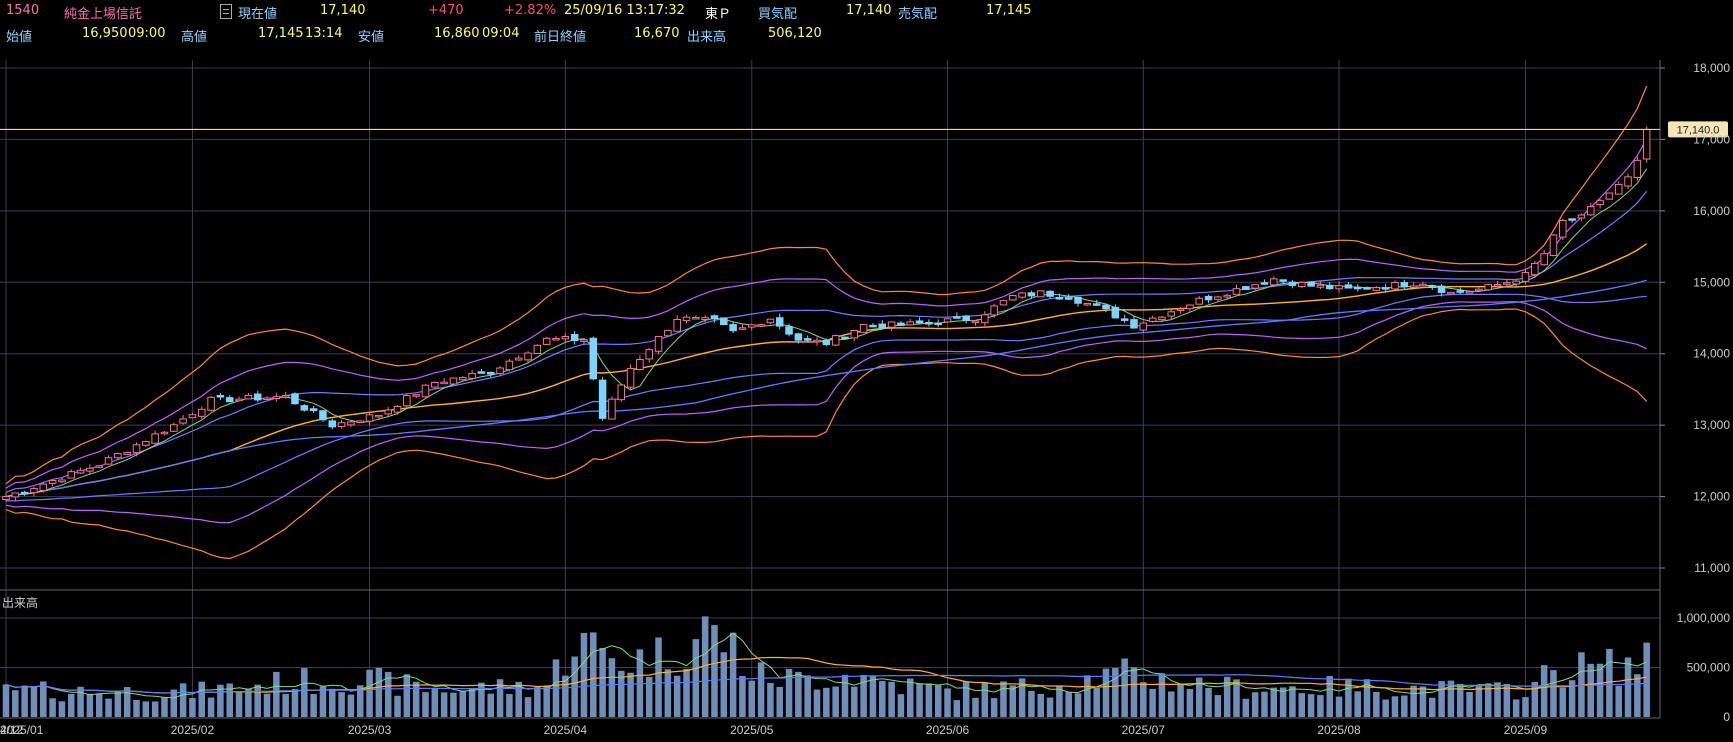  Describe the element at coordinates (1339, 730) in the screenshot. I see `date-tick-label: 2025/08` at that location.